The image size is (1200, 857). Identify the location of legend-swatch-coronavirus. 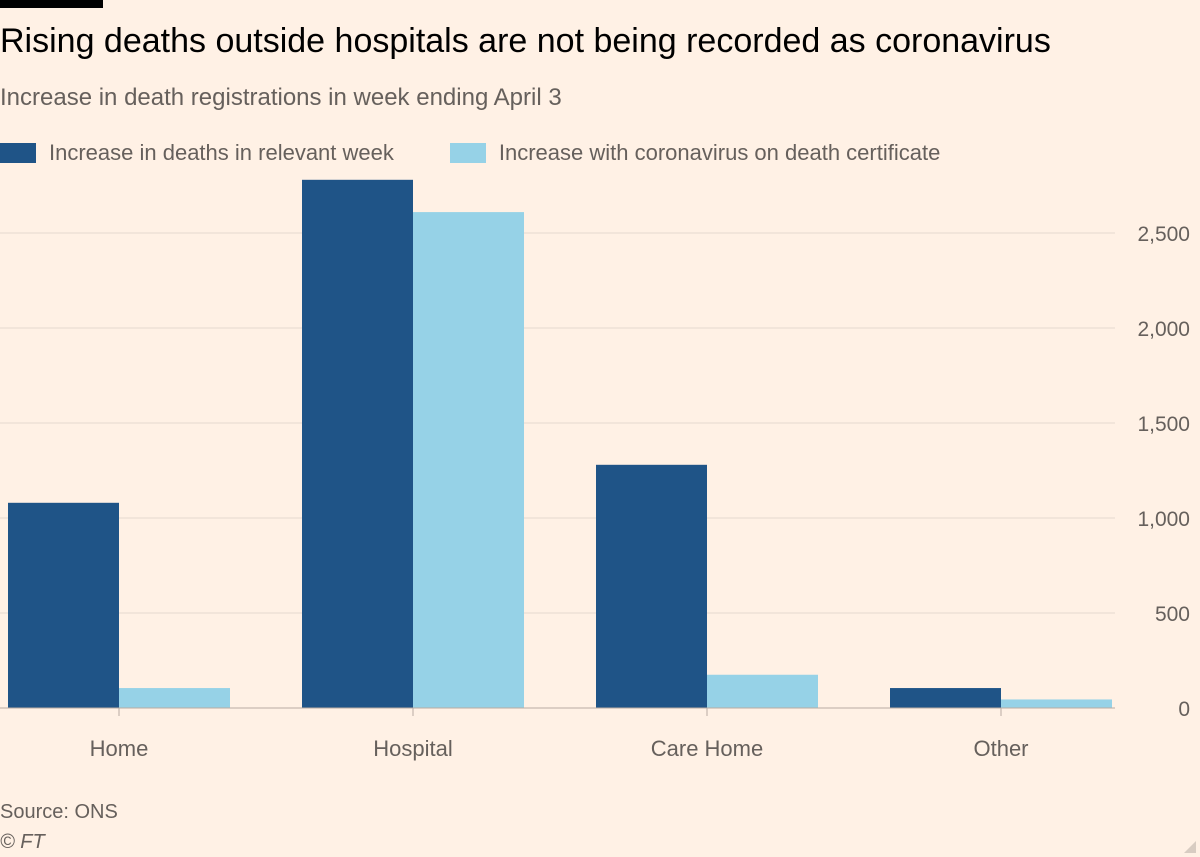
(467, 153).